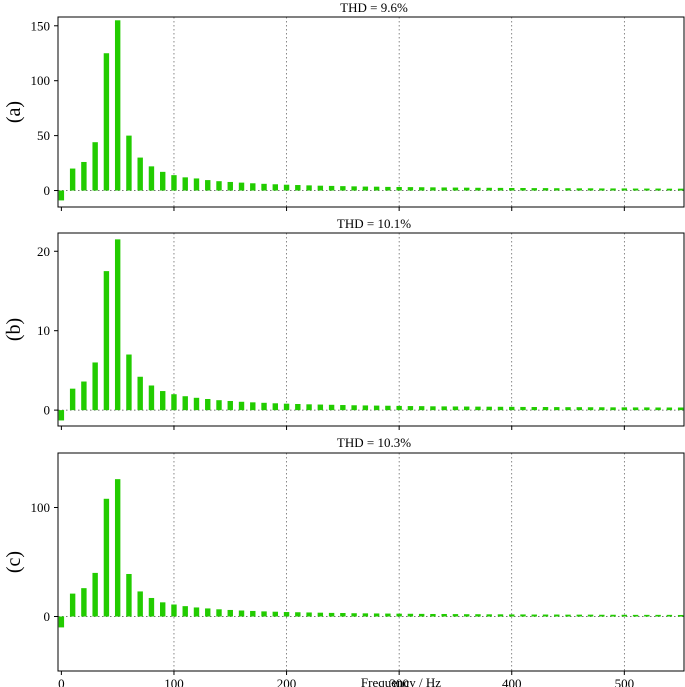 The image size is (685, 687). What do you see at coordinates (174, 402) in the screenshot?
I see `panel-b-bar-100hz` at bounding box center [174, 402].